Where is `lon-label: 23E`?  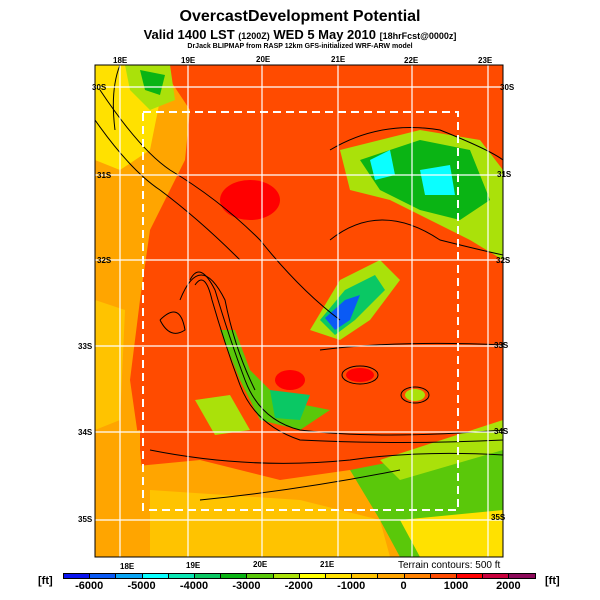
lon-label: 23E is located at coordinates (485, 60).